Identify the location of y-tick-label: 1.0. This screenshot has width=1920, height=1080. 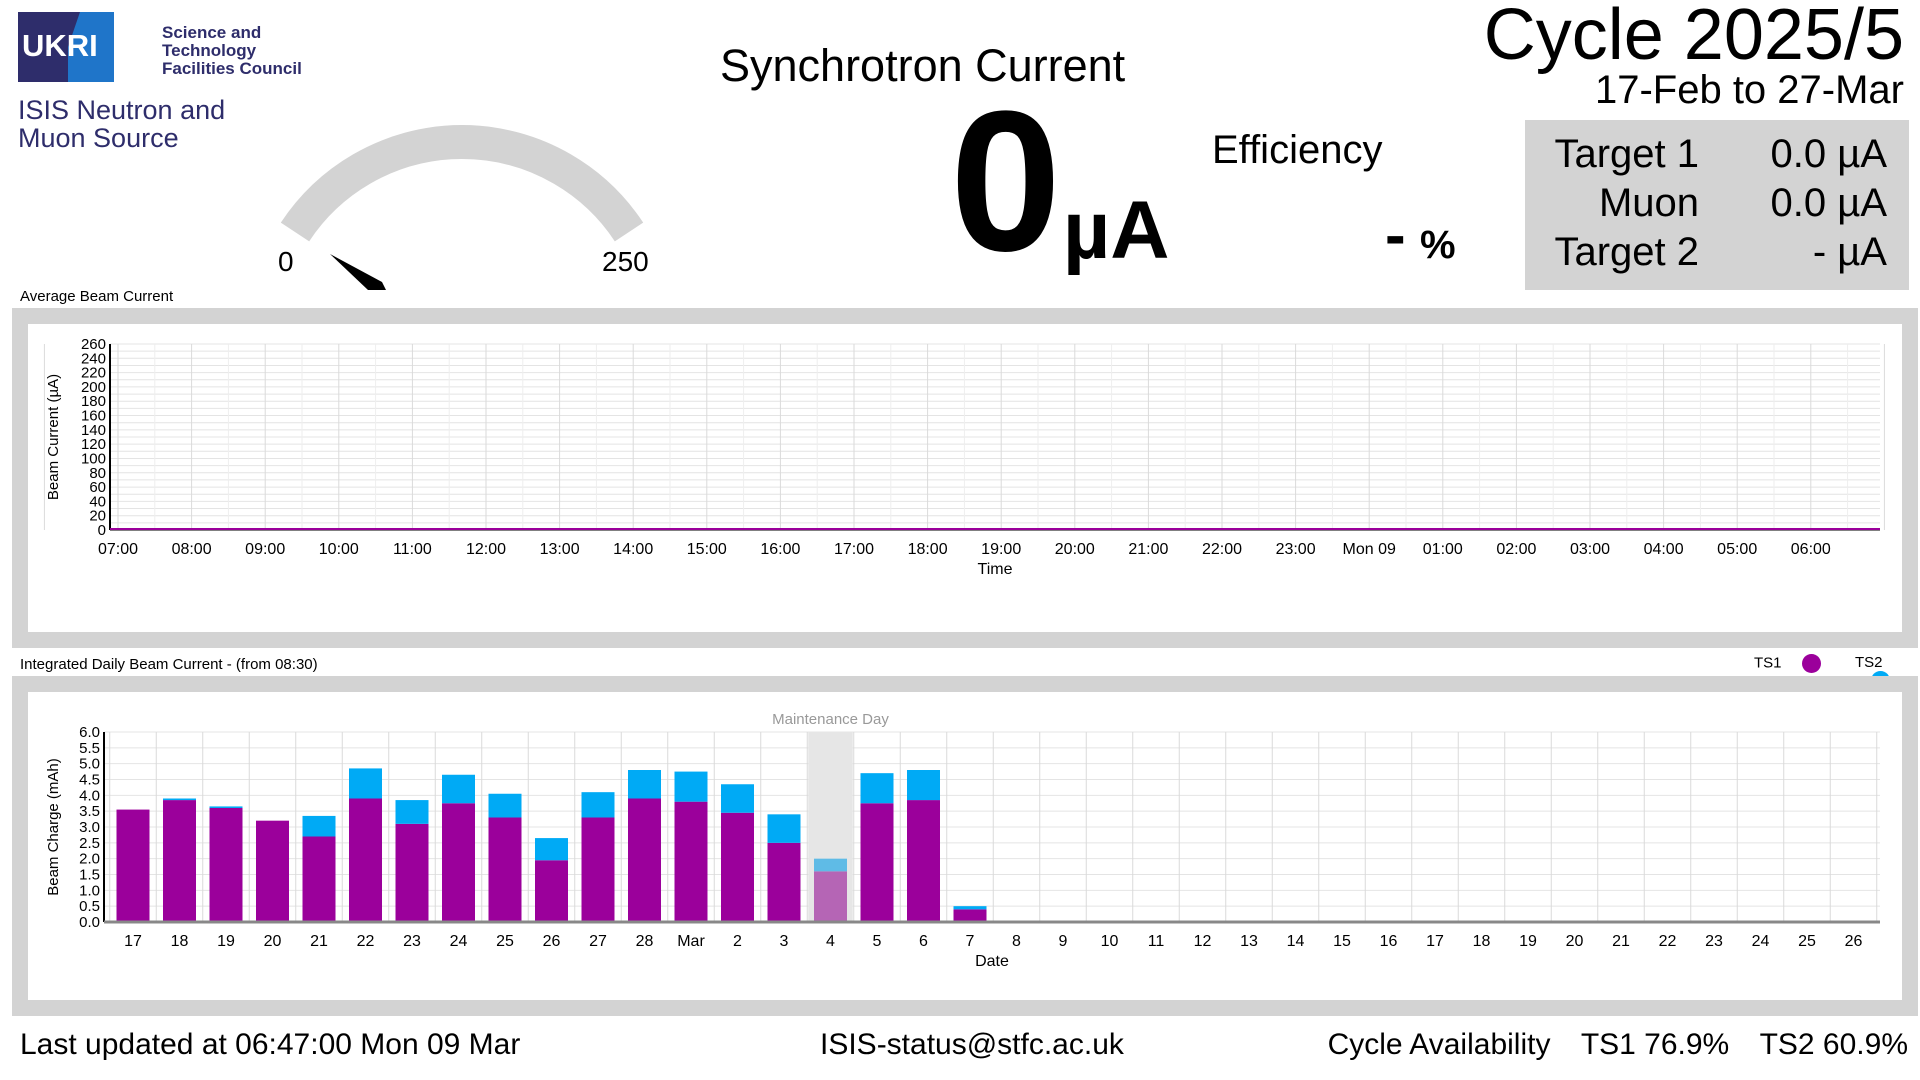
(89, 890).